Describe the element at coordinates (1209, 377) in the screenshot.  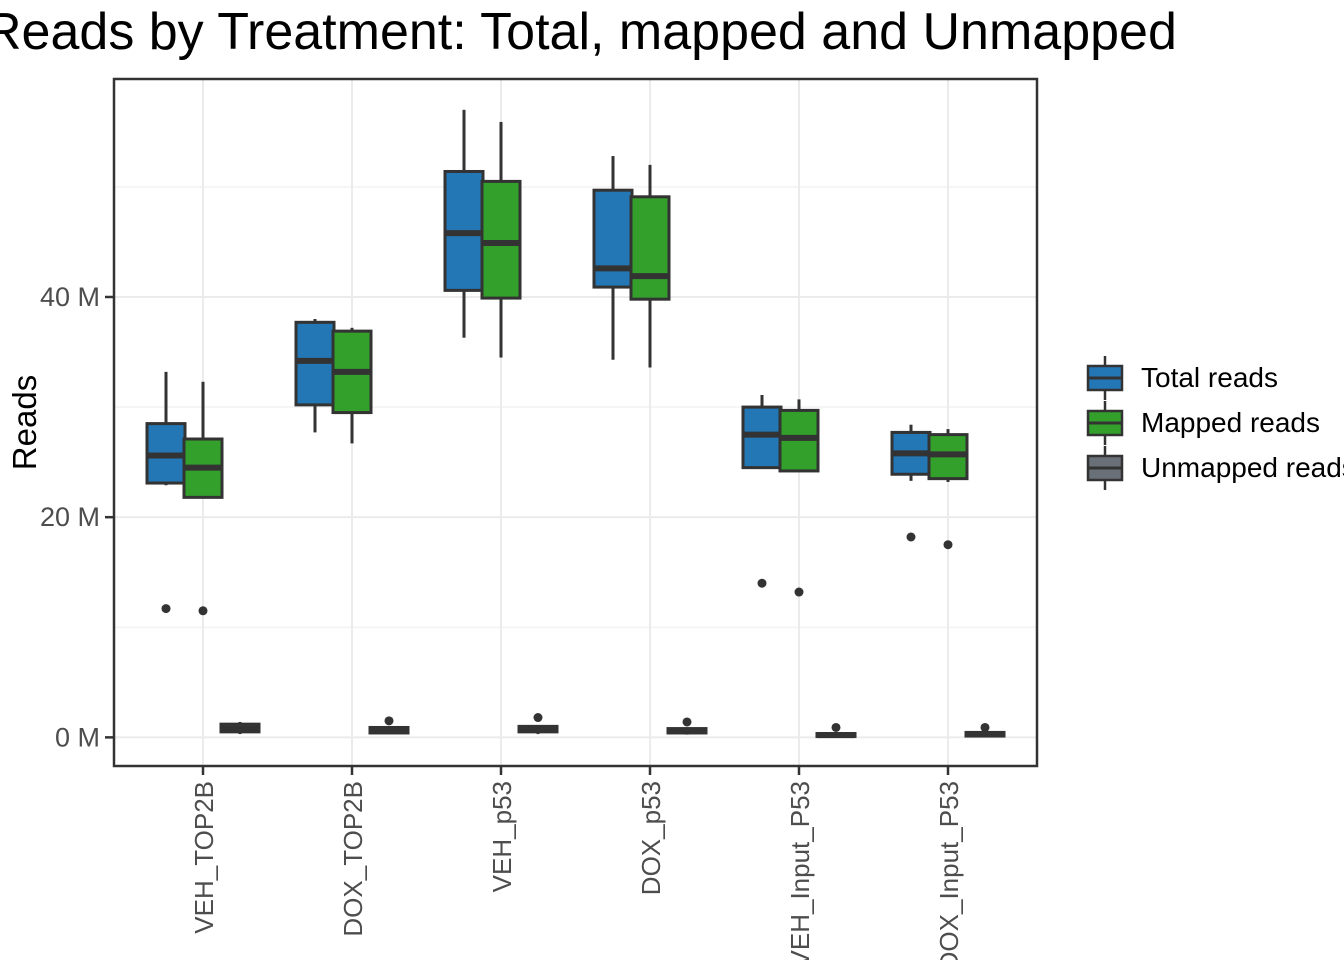
I see `legend-item-label: Total reads` at that location.